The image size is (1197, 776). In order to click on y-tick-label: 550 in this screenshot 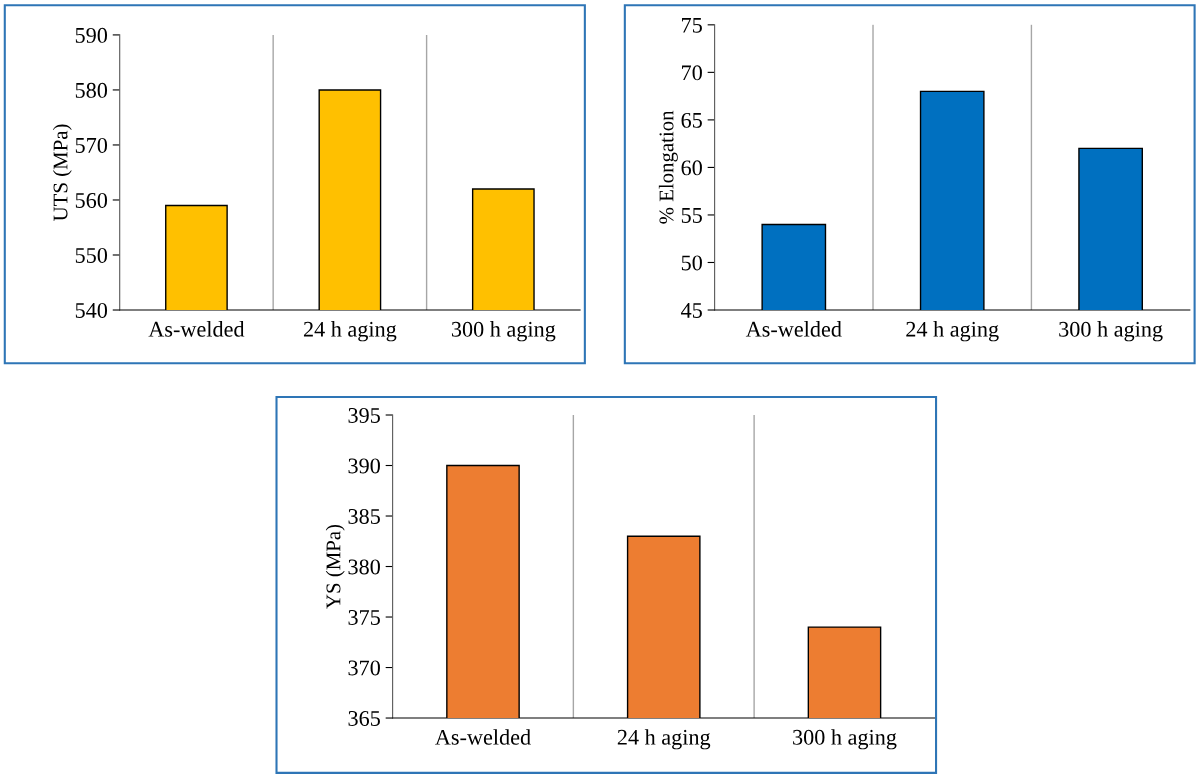, I will do `click(91, 255)`.